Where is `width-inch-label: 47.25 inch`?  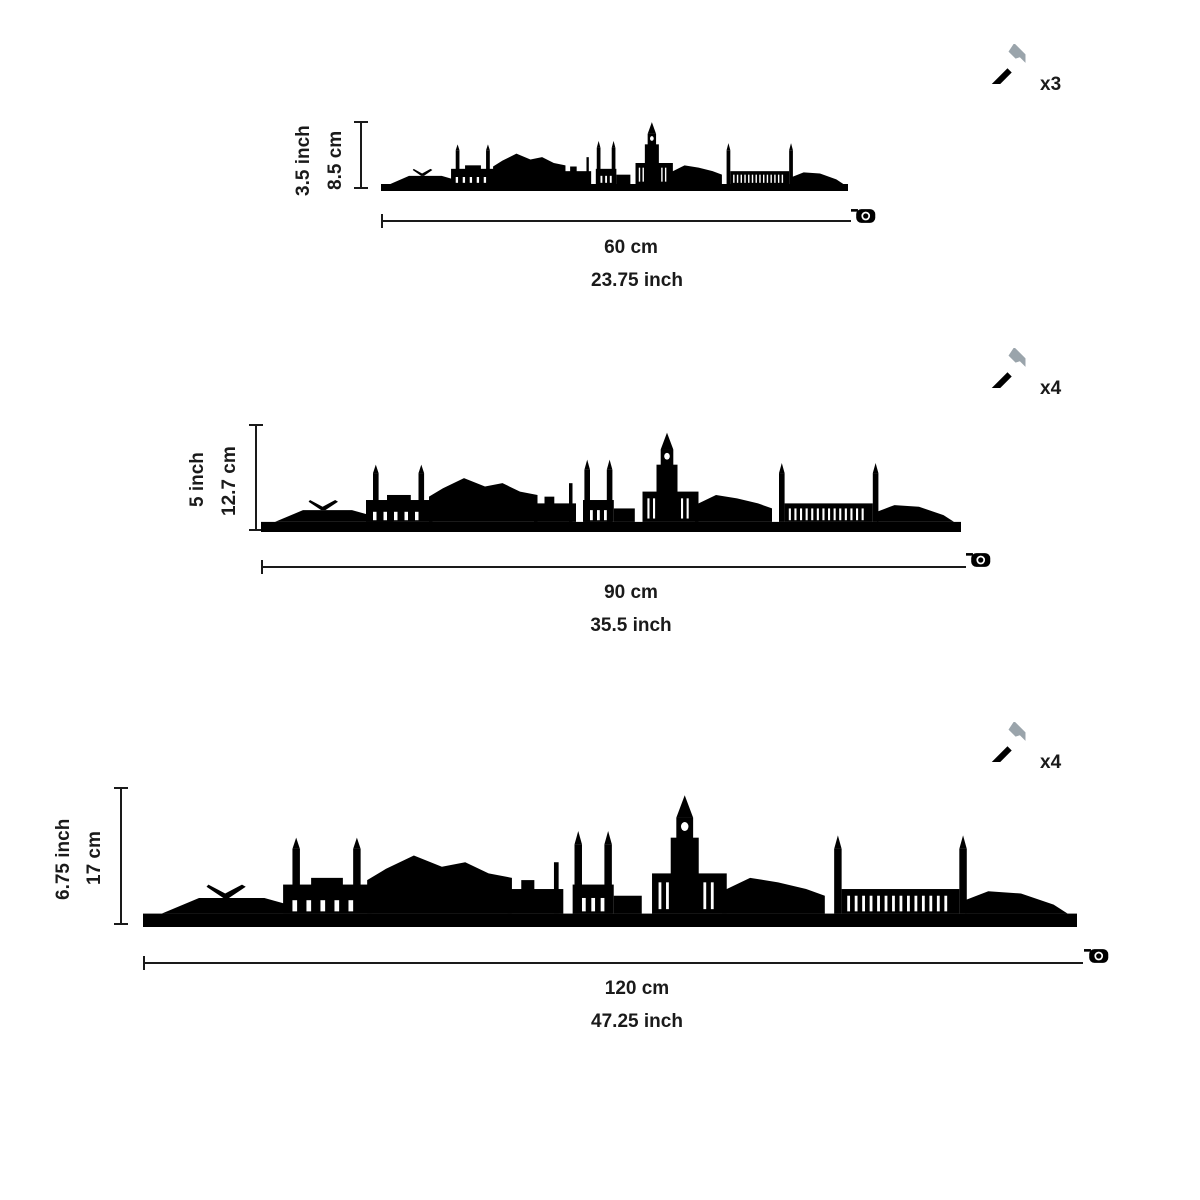
width-inch-label: 47.25 inch is located at coordinates (637, 1021).